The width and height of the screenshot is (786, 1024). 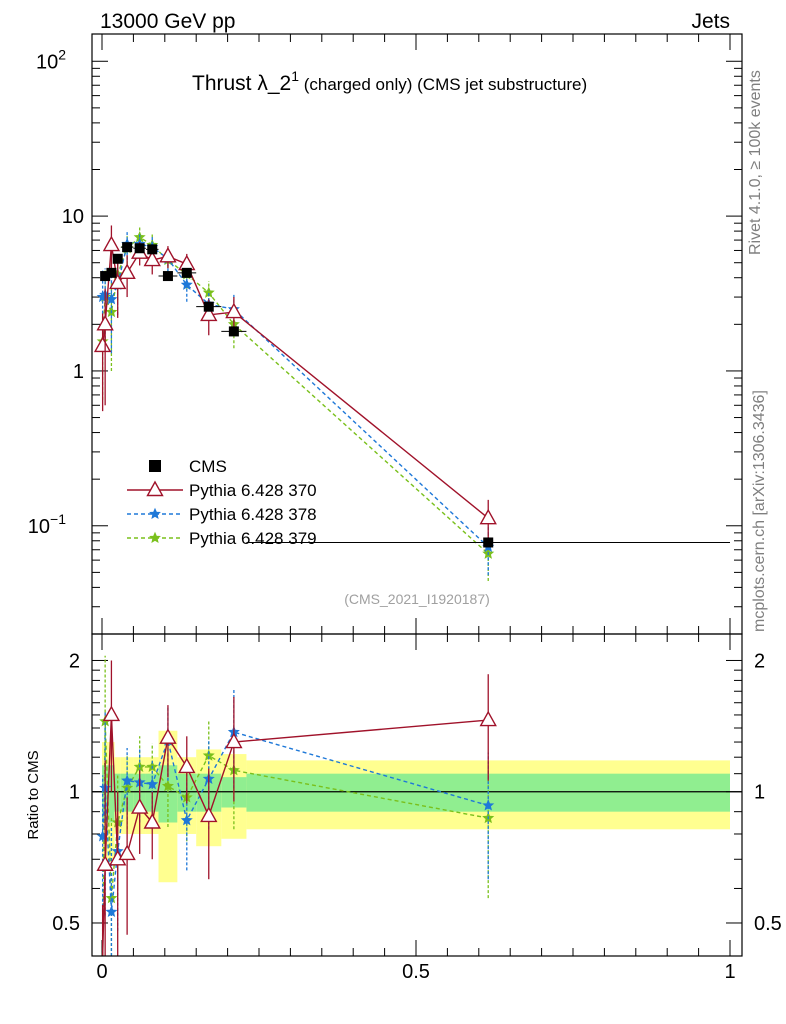 I want to click on header-right: Jets, so click(x=710, y=21).